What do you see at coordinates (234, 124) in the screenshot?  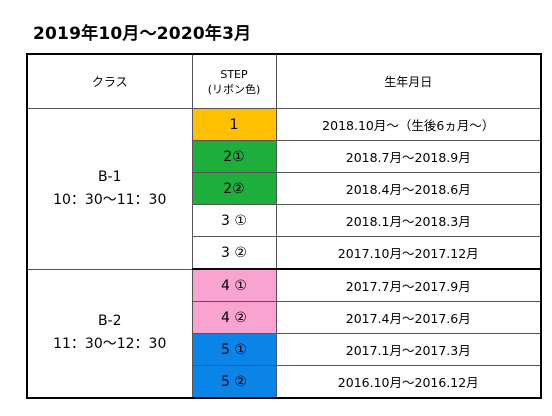 I see `step-cell: 1` at bounding box center [234, 124].